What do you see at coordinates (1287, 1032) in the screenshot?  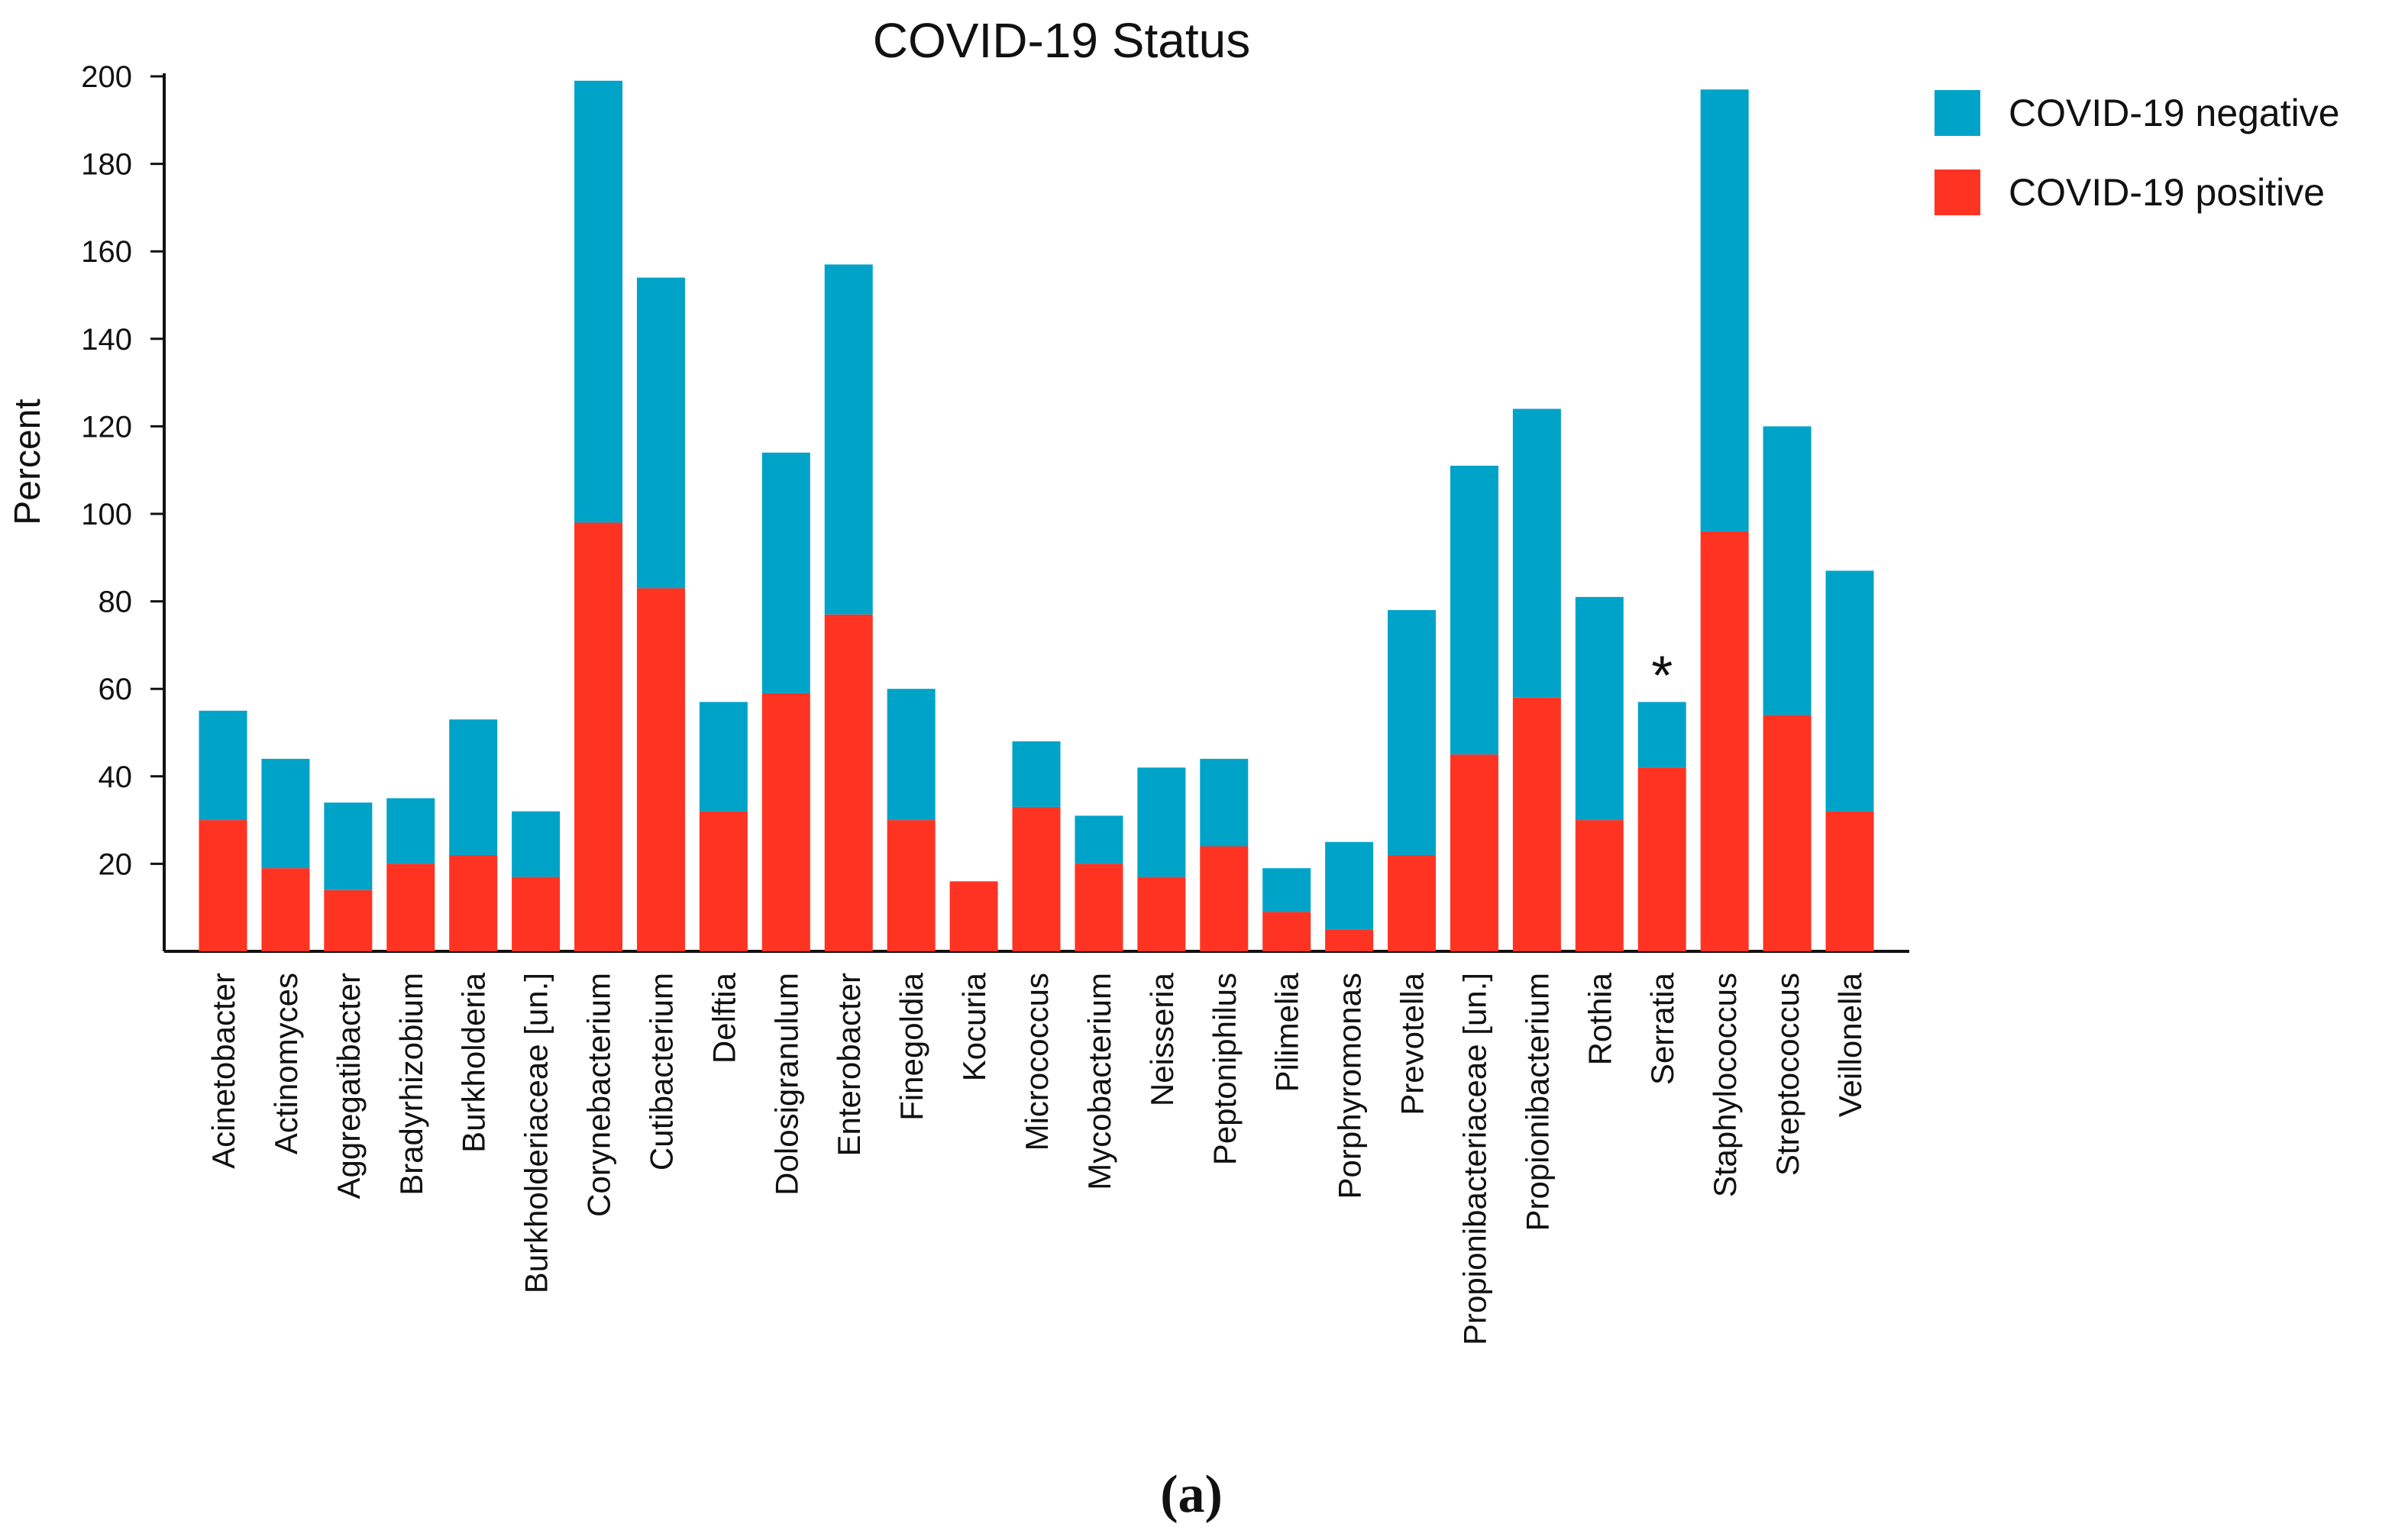 I see `x-tick-label: Pilimelia` at bounding box center [1287, 1032].